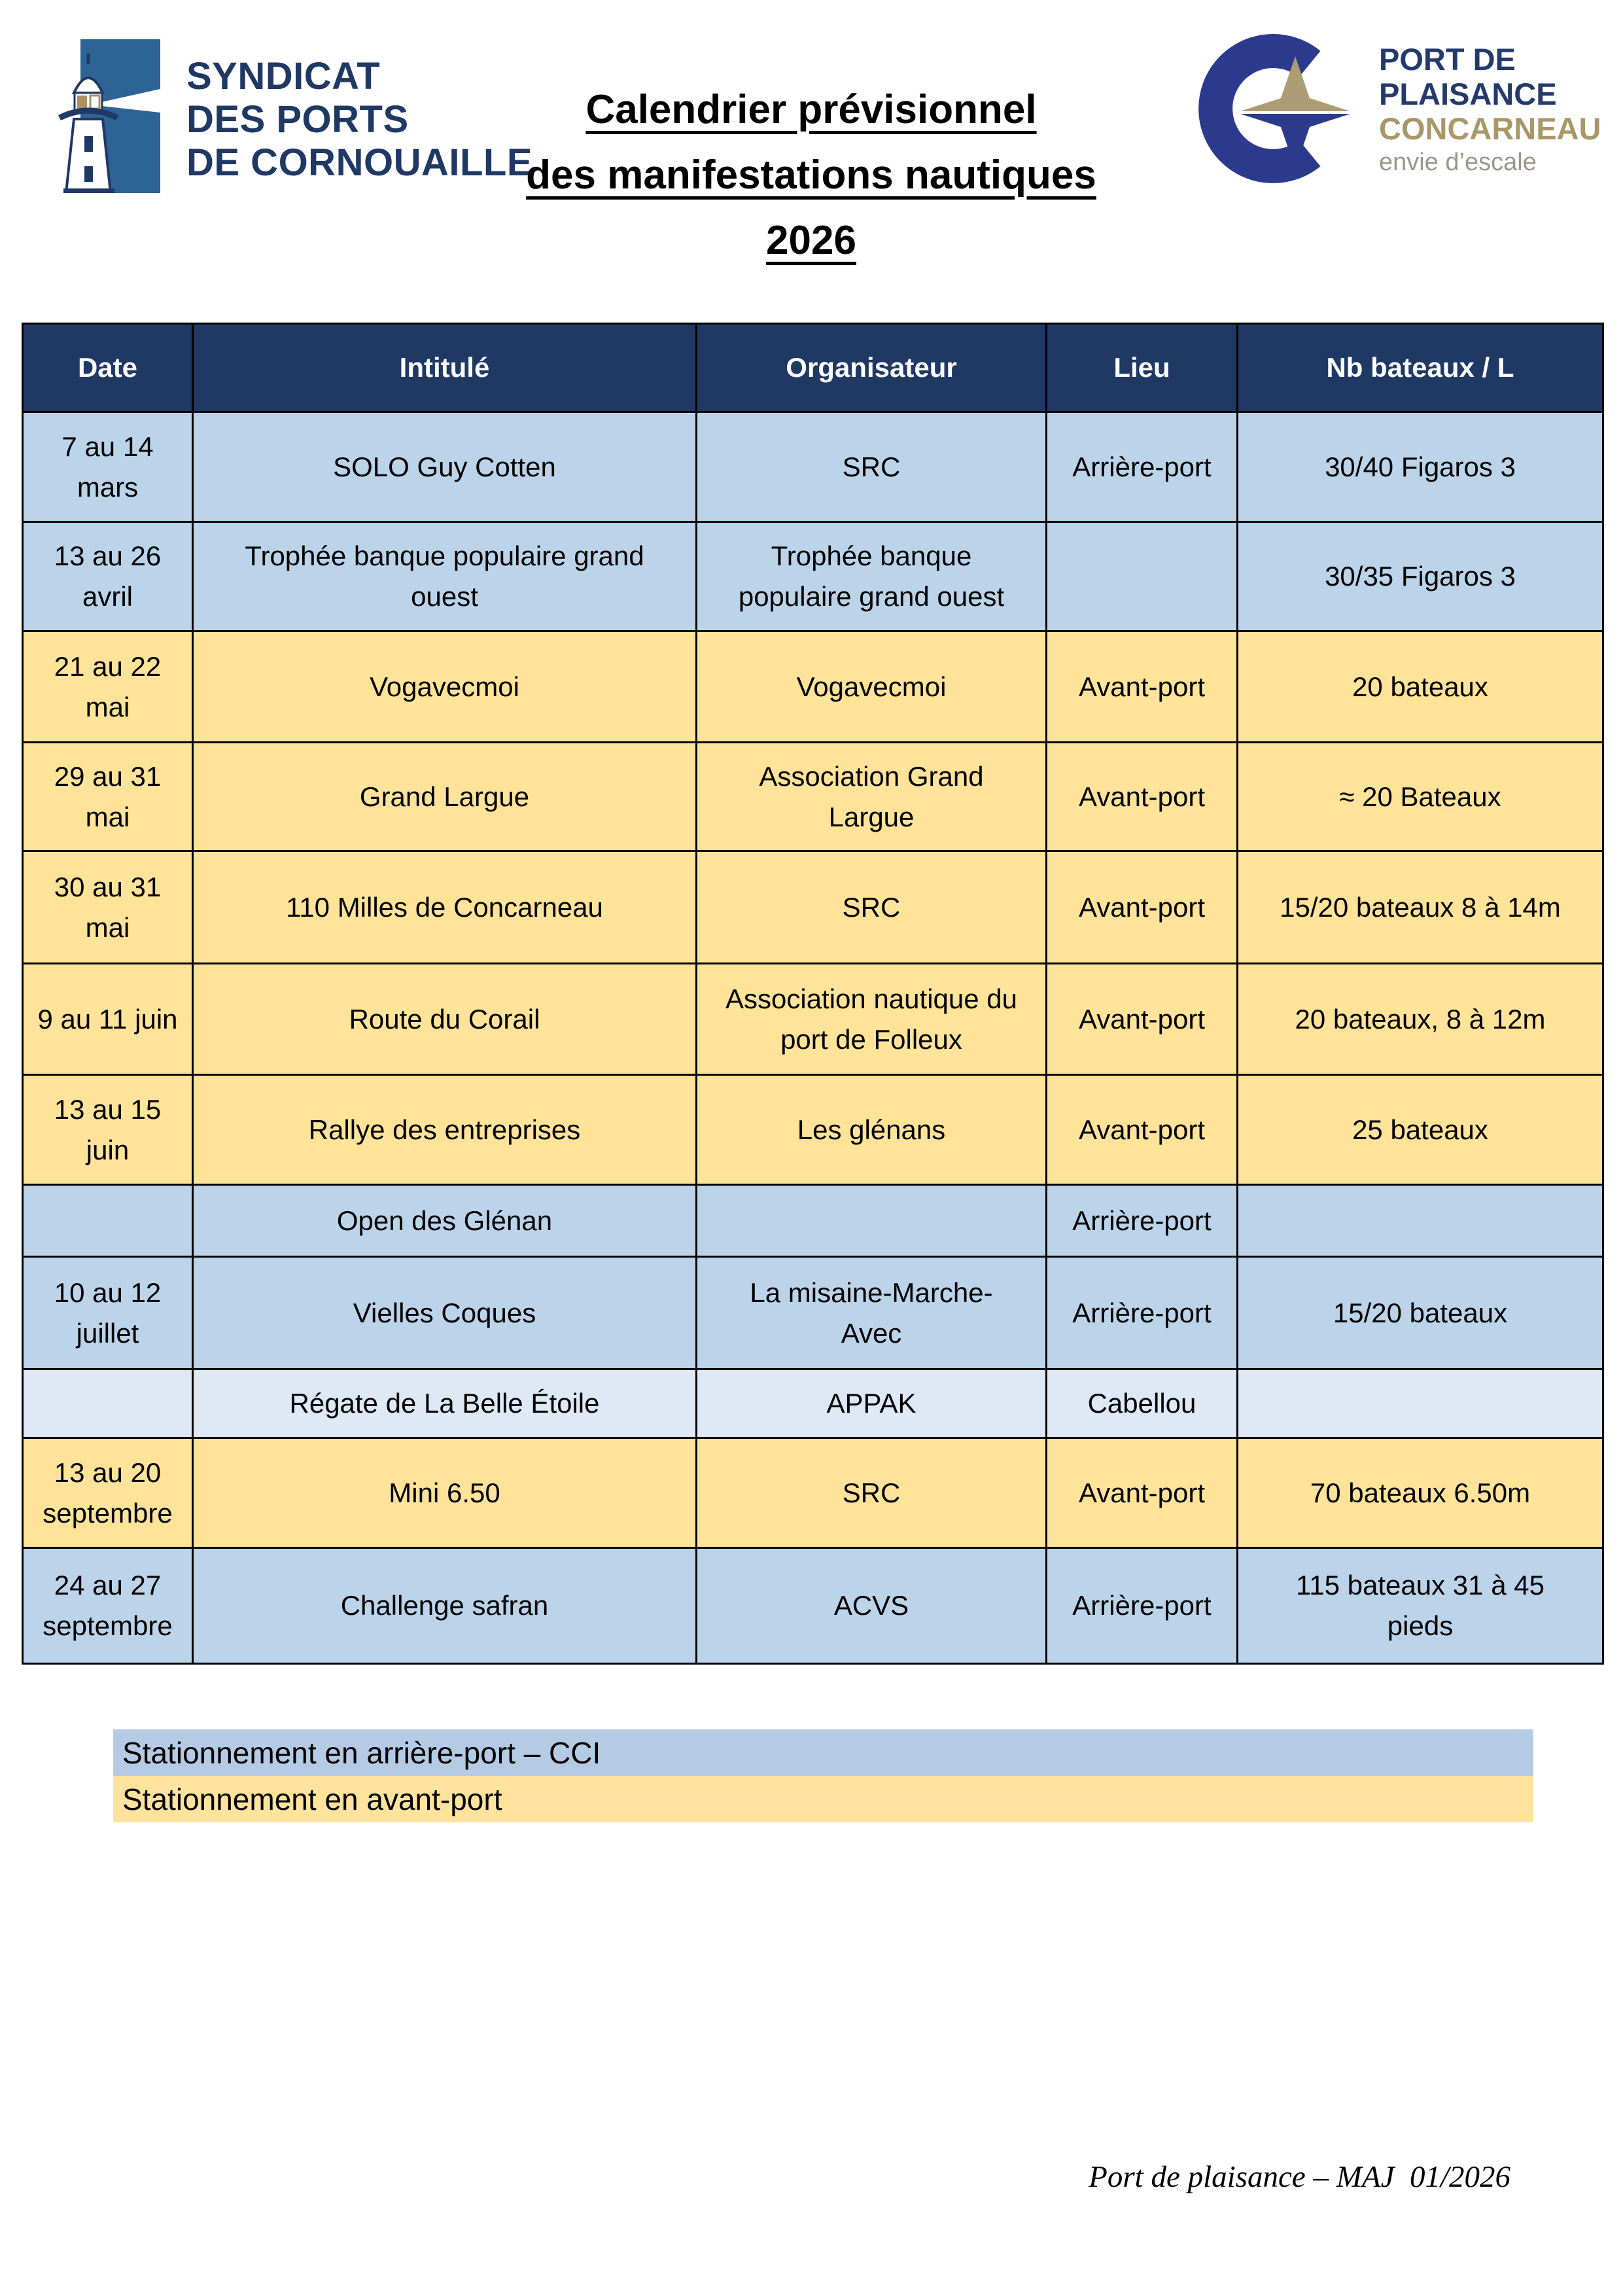 The height and width of the screenshot is (2296, 1623). Describe the element at coordinates (1420, 796) in the screenshot. I see `cell-nb: ≈ 20 Bateaux` at that location.